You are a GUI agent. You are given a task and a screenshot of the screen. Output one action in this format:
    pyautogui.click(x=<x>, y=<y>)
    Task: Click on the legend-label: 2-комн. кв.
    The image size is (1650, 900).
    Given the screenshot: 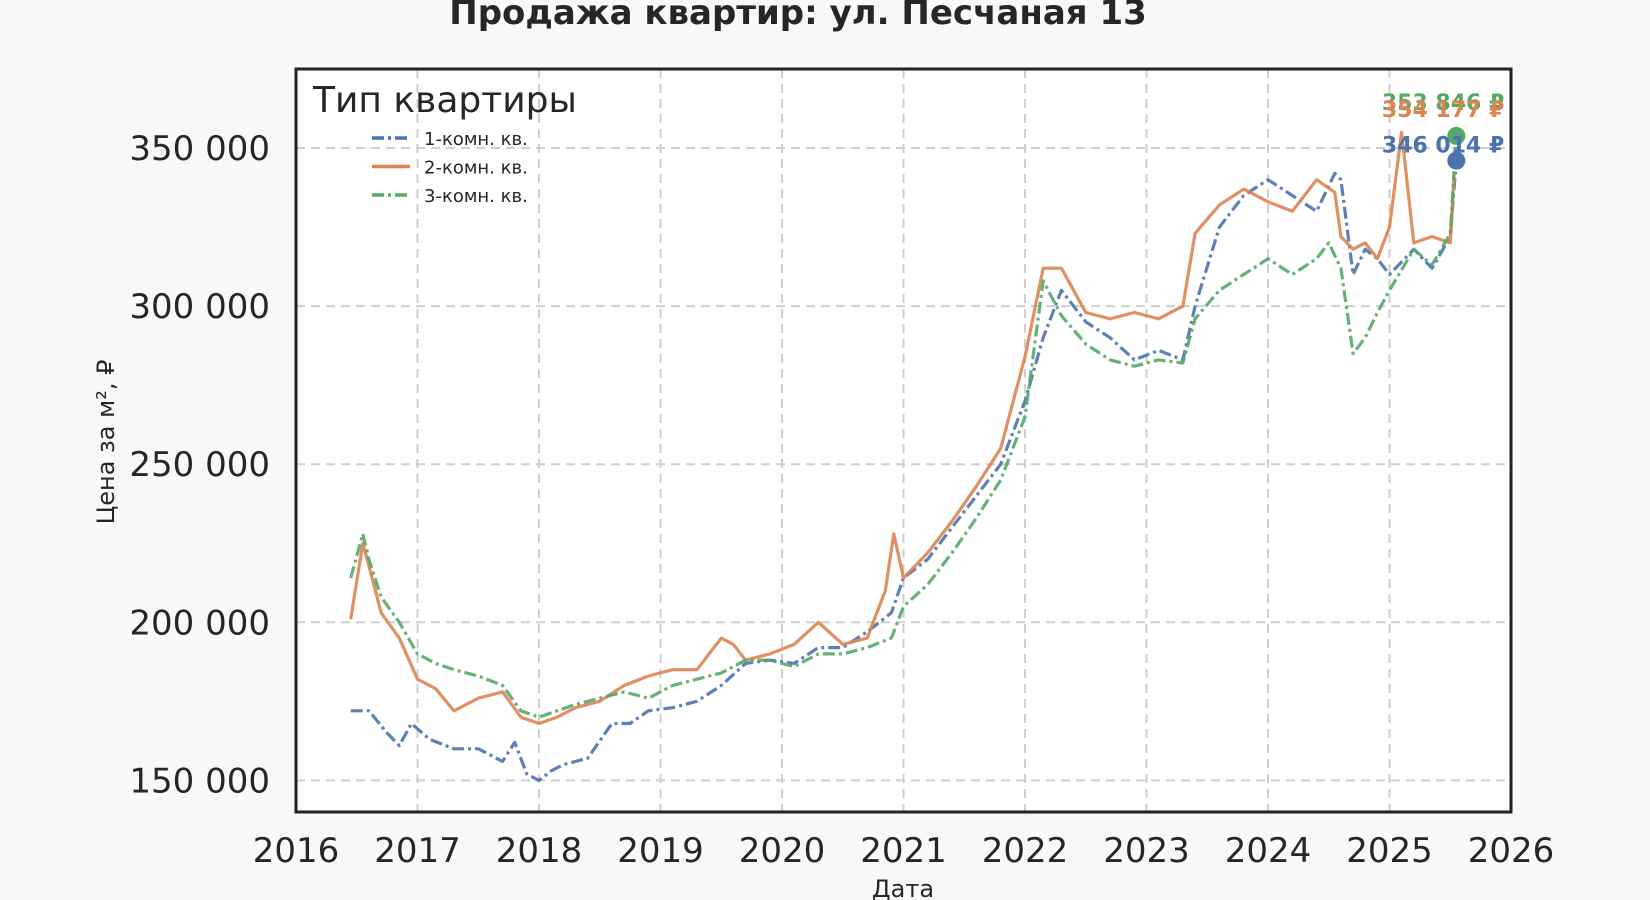 What is the action you would take?
    pyautogui.click(x=476, y=168)
    